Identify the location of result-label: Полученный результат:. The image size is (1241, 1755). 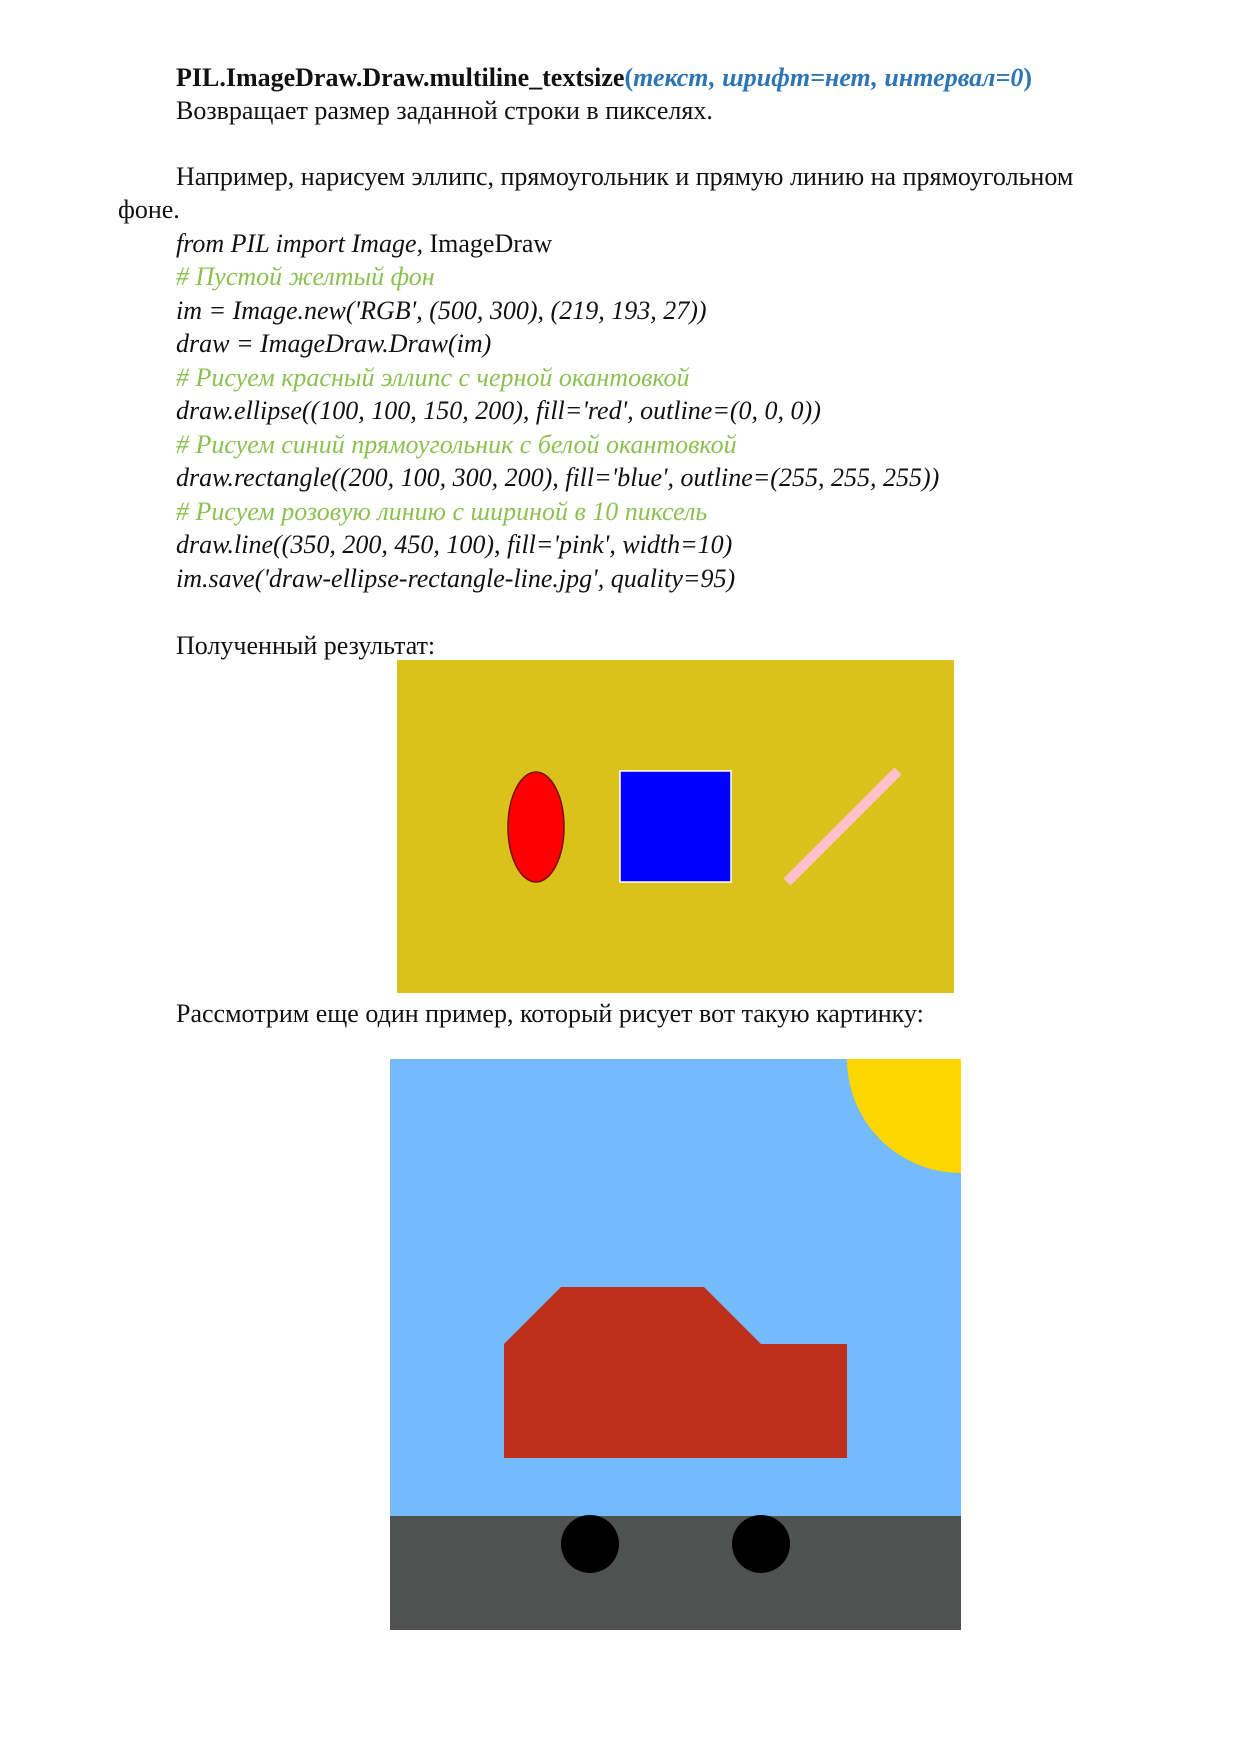
(306, 645).